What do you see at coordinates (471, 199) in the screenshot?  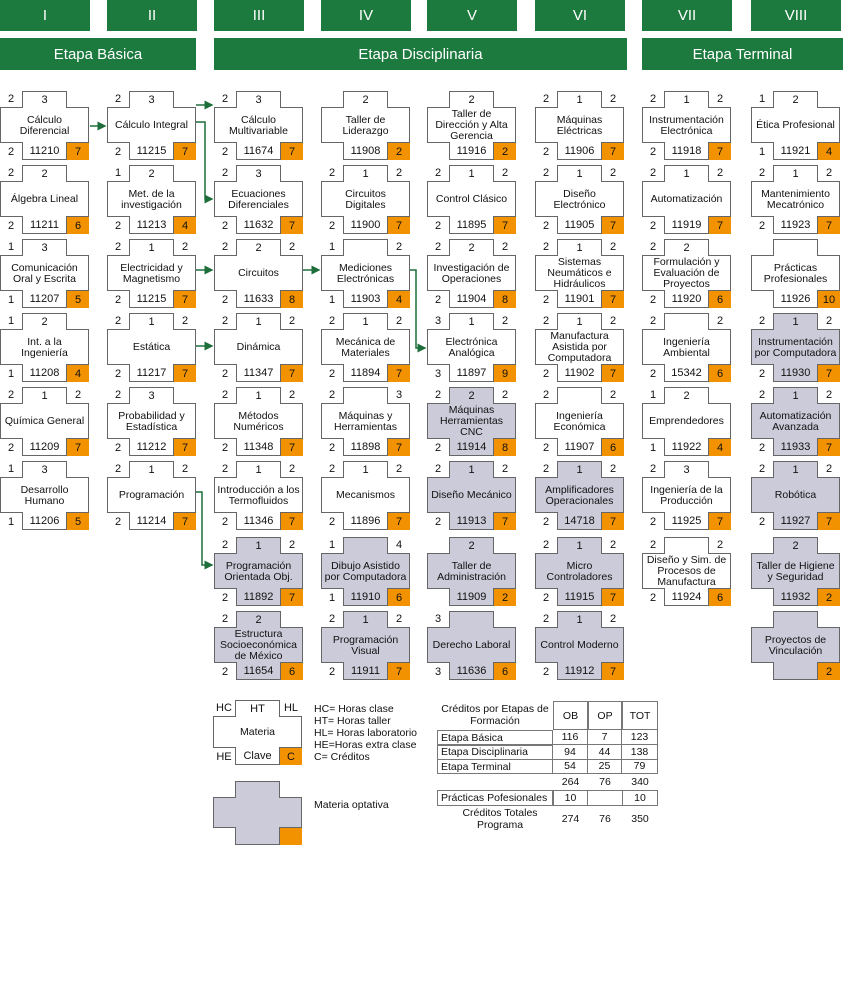 I see `course-name: Control Clásico` at bounding box center [471, 199].